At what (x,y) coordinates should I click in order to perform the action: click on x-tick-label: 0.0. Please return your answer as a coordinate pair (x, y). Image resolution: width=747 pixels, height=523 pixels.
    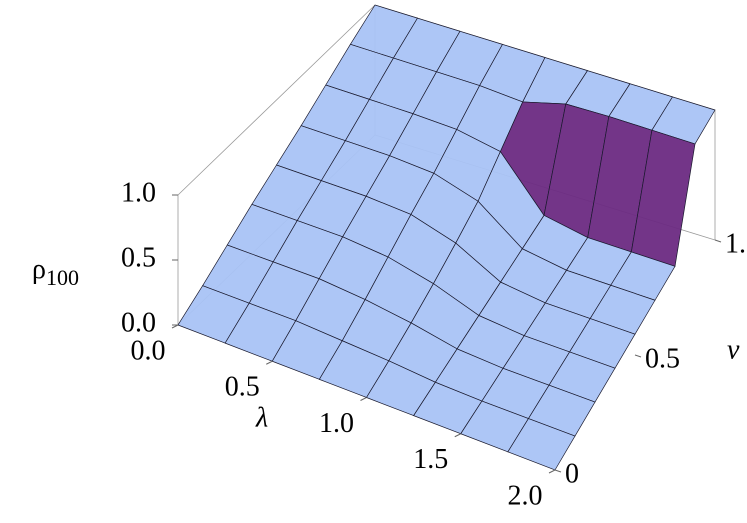
    Looking at the image, I should click on (148, 350).